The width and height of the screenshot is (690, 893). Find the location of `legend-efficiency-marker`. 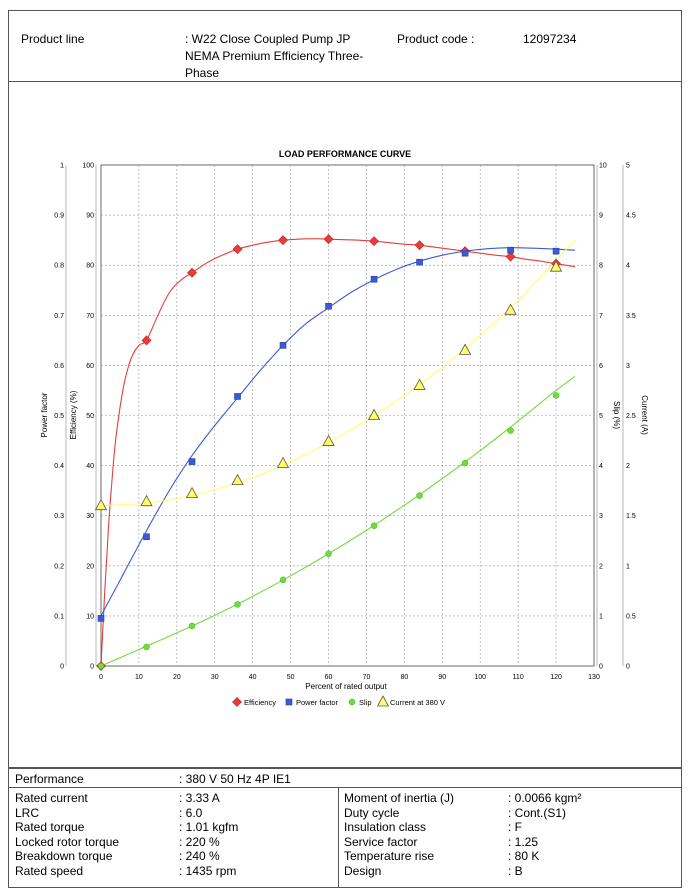

legend-efficiency-marker is located at coordinates (237, 702).